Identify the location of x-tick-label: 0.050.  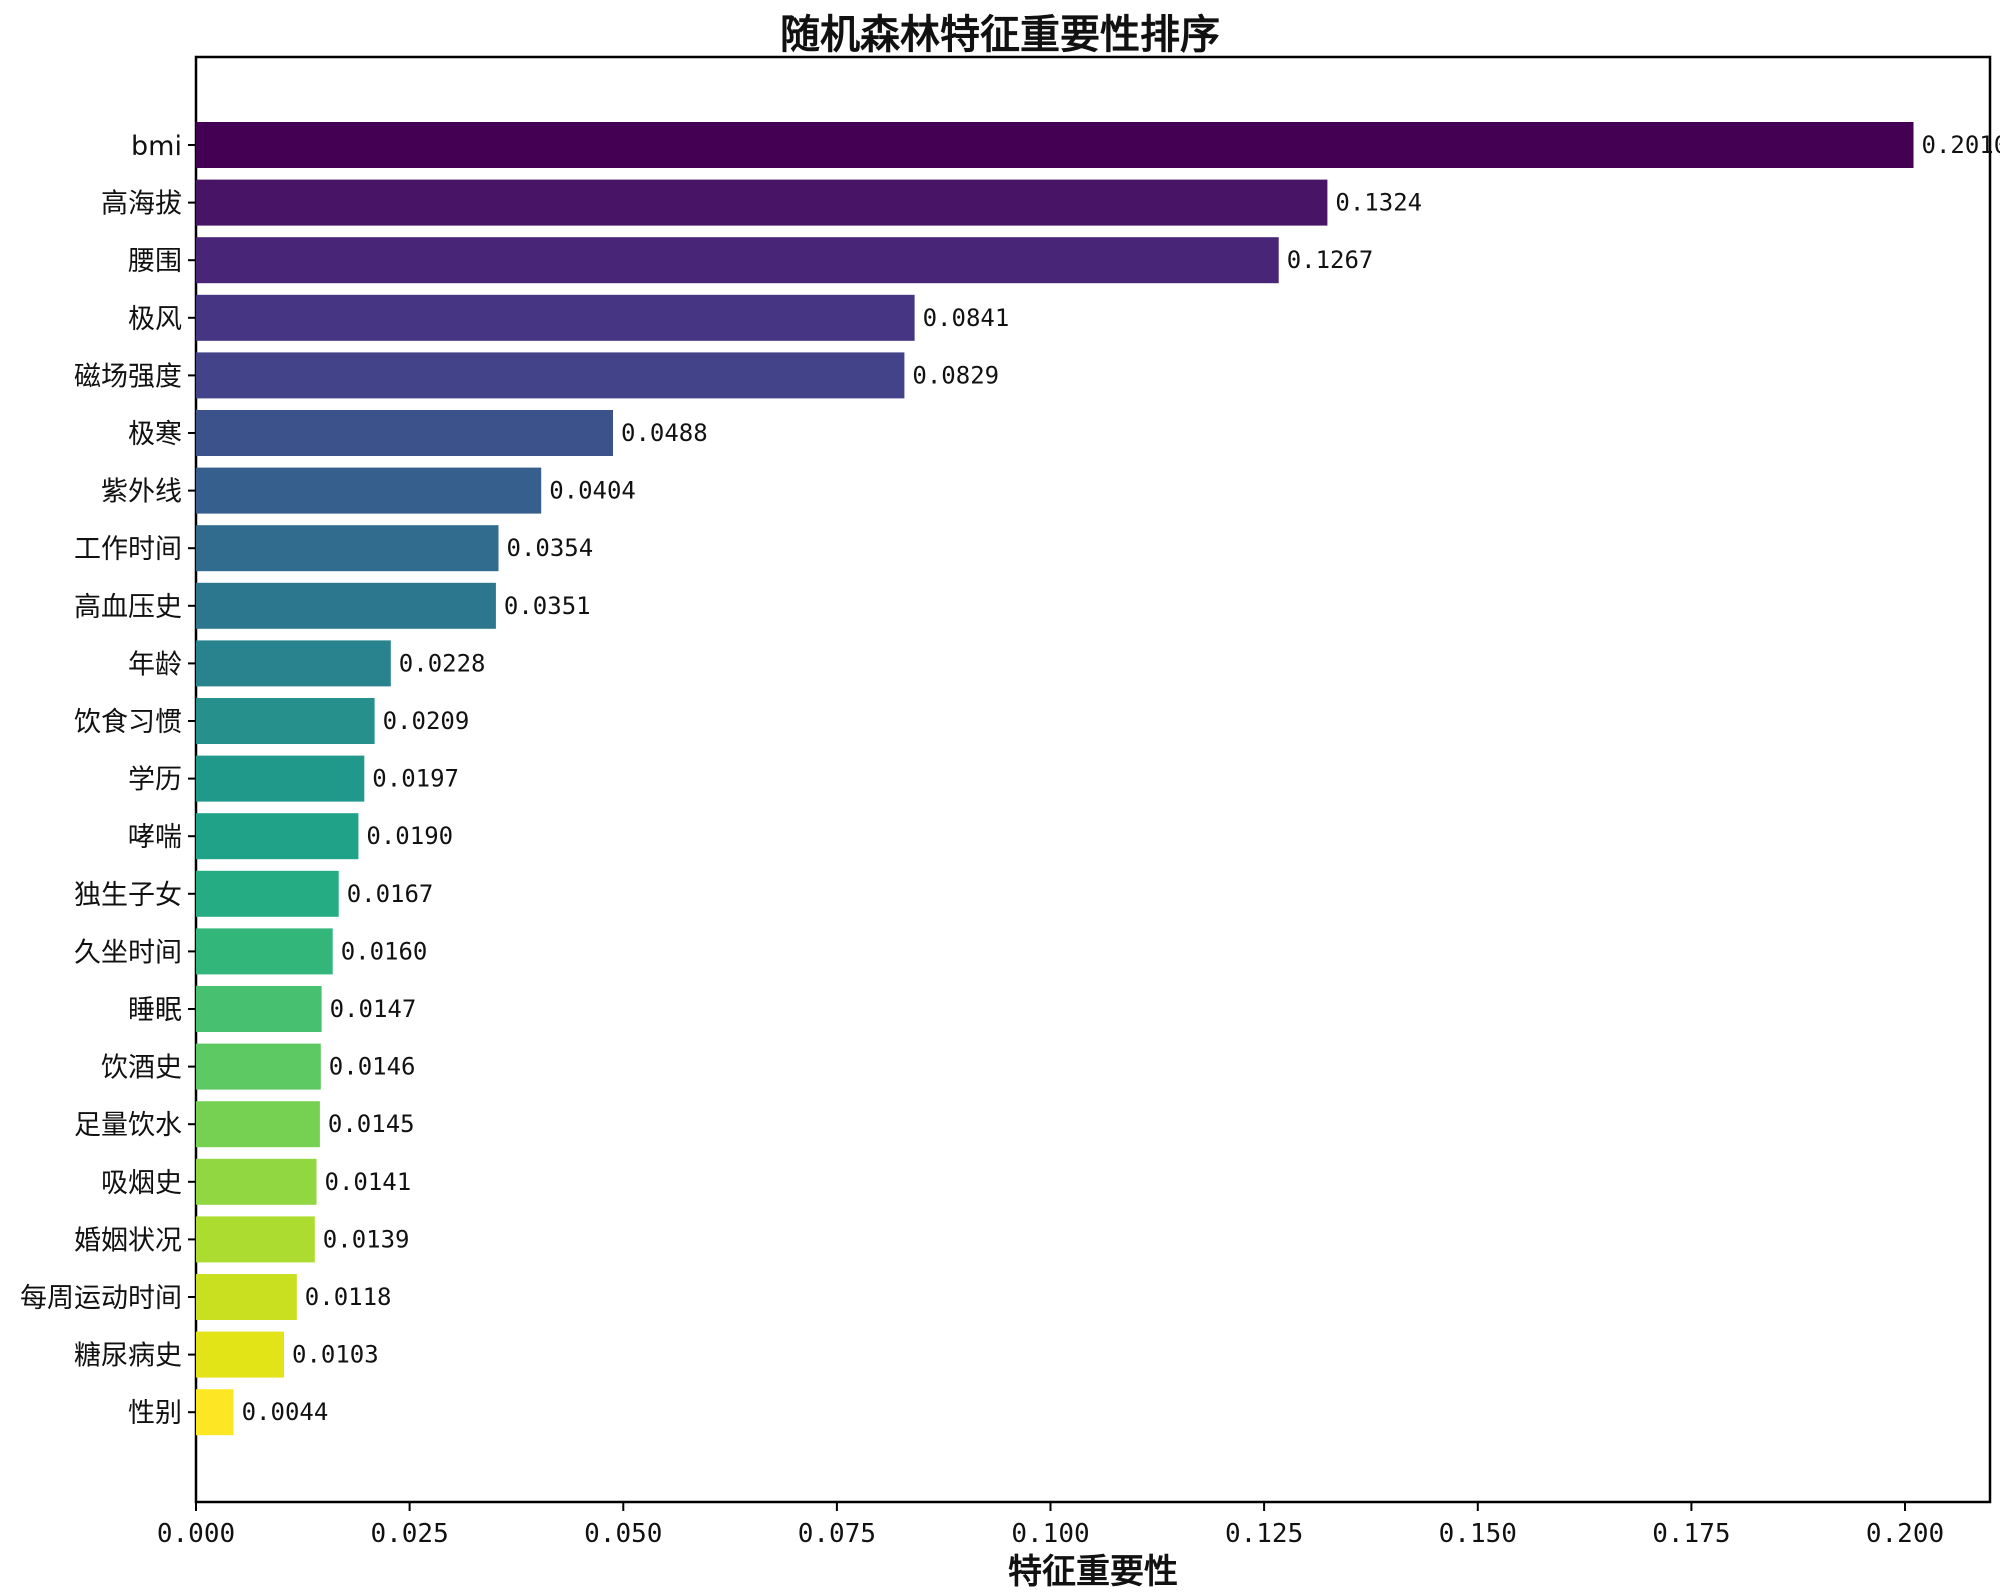
(623, 1534).